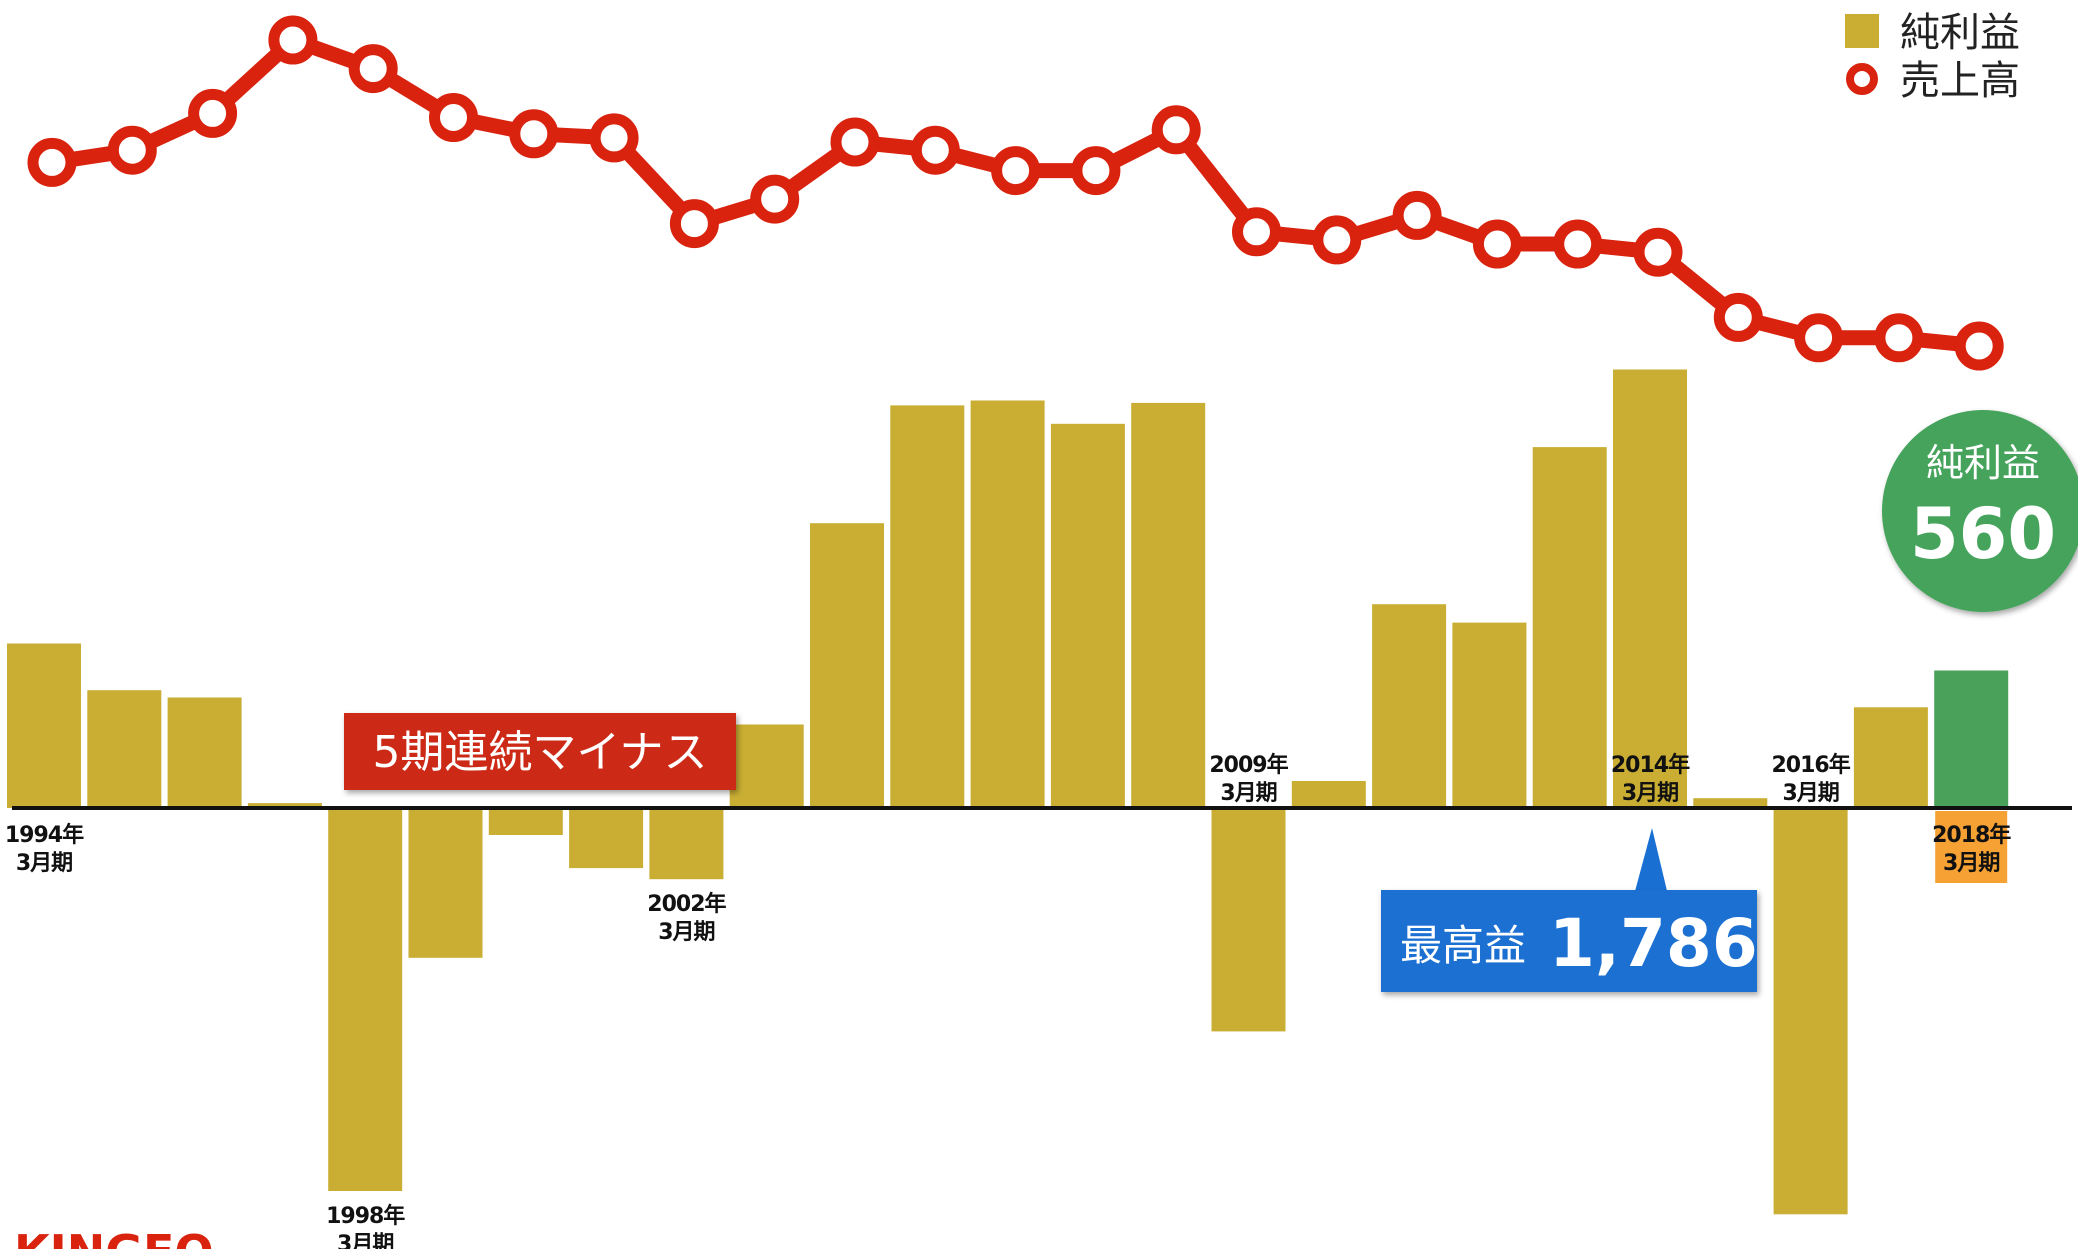 Image resolution: width=2078 pixels, height=1249 pixels. What do you see at coordinates (1087, 615) in the screenshot?
I see `bar-2007年3月期` at bounding box center [1087, 615].